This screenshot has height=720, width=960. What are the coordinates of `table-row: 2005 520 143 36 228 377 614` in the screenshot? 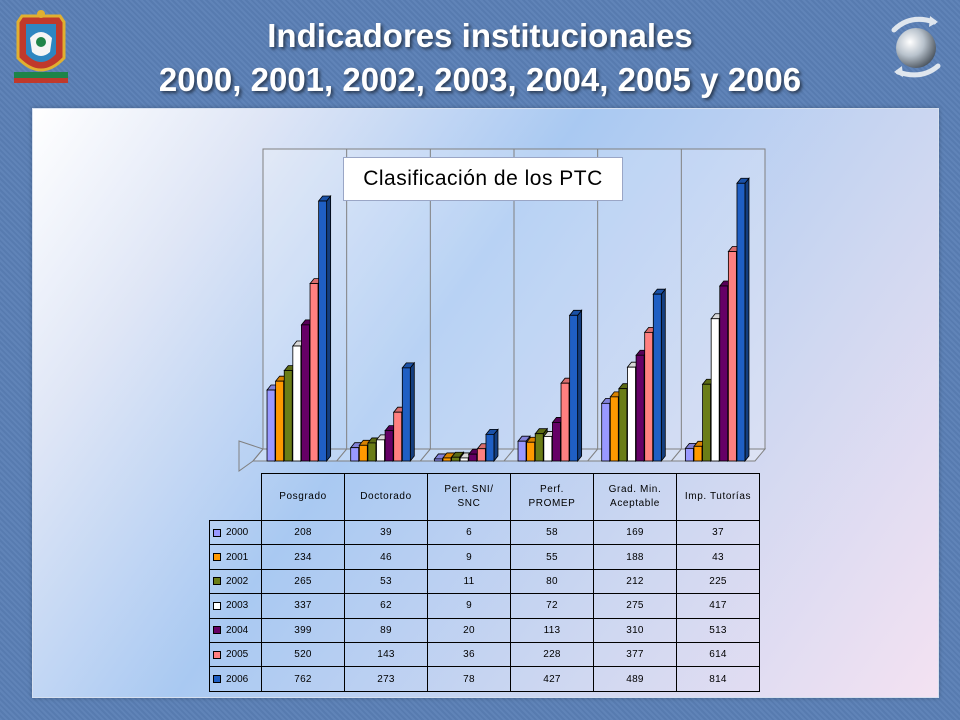 It's located at (484, 654).